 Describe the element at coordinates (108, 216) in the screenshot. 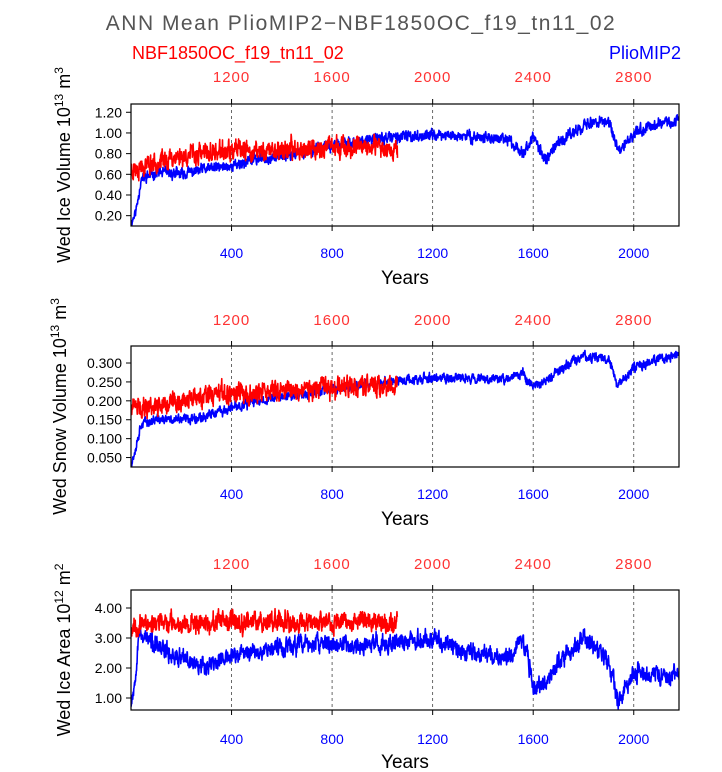

I see `y-tick-label: 0.20` at that location.